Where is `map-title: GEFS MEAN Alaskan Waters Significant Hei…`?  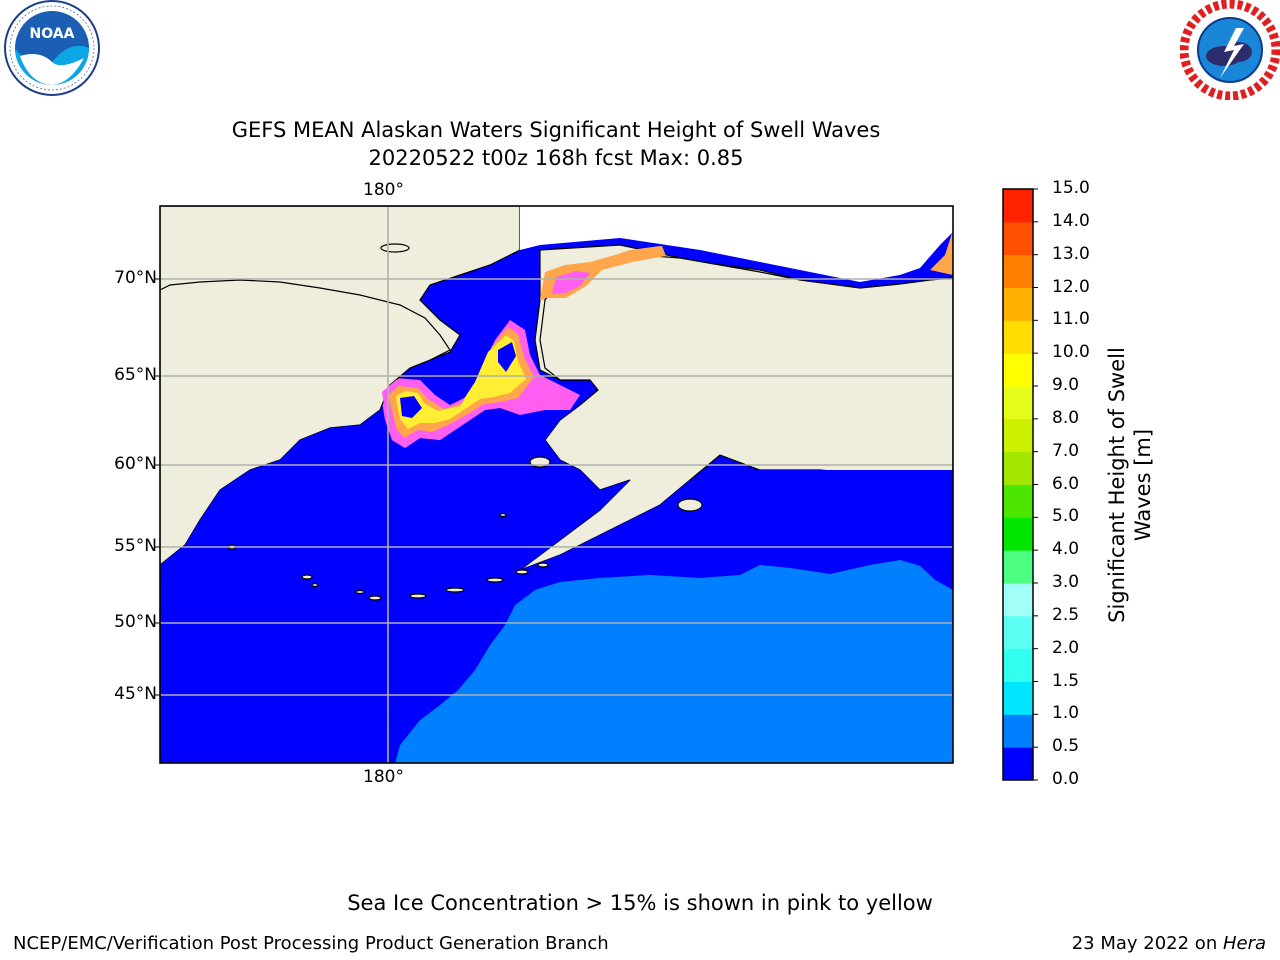 map-title: GEFS MEAN Alaskan Waters Significant Hei… is located at coordinates (556, 130).